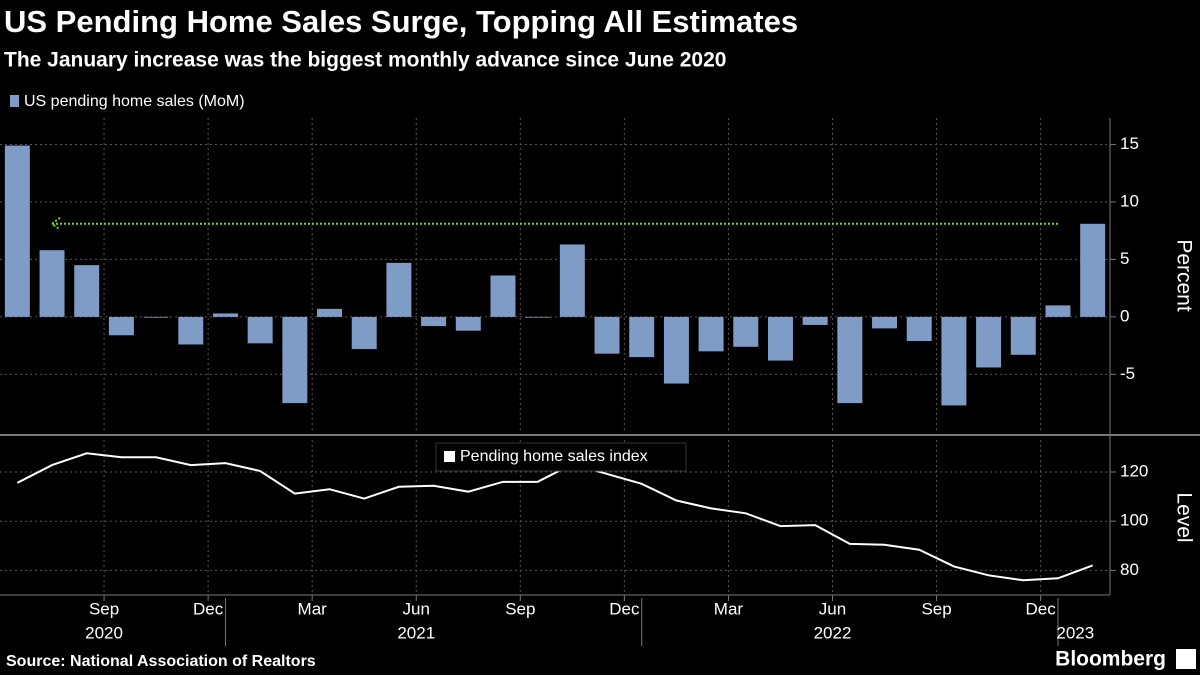 This screenshot has height=675, width=1200. Describe the element at coordinates (1129, 200) in the screenshot. I see `y-tick-label: 10` at that location.